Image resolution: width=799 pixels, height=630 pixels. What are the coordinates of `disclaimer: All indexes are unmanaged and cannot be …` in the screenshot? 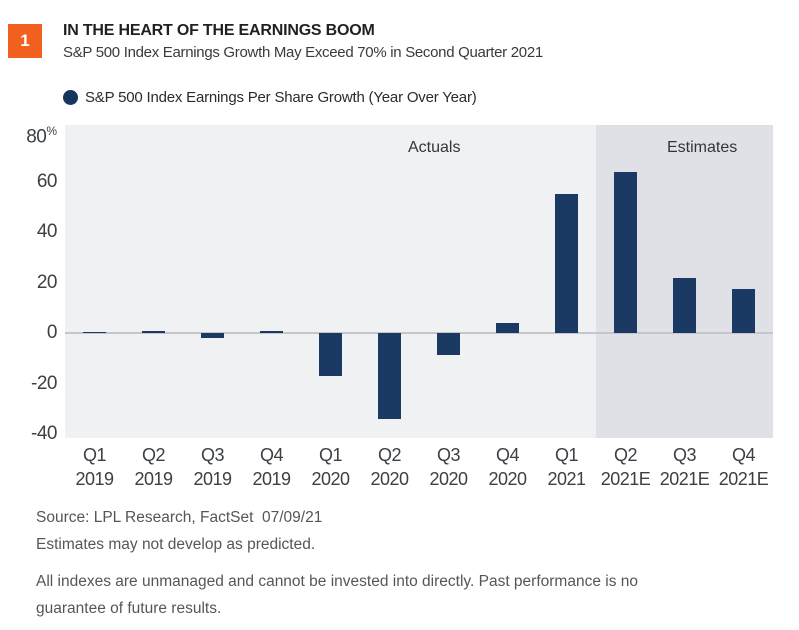 It's located at (337, 595).